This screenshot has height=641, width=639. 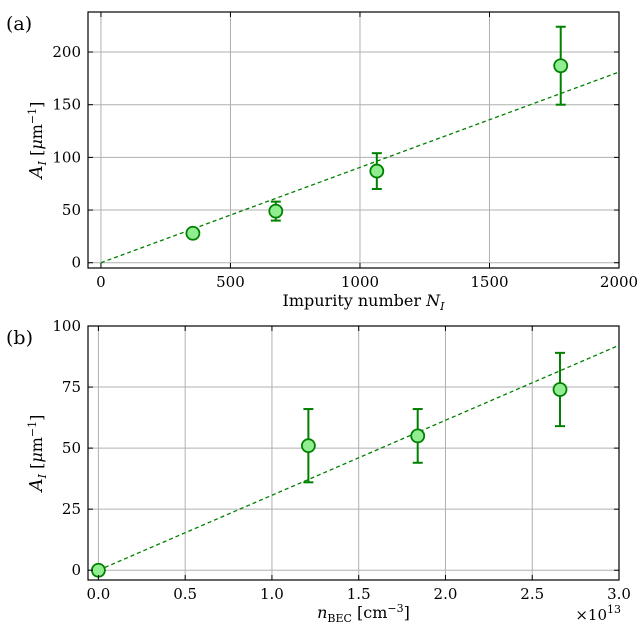 What do you see at coordinates (619, 282) in the screenshot?
I see `x-tick-label: 2000` at bounding box center [619, 282].